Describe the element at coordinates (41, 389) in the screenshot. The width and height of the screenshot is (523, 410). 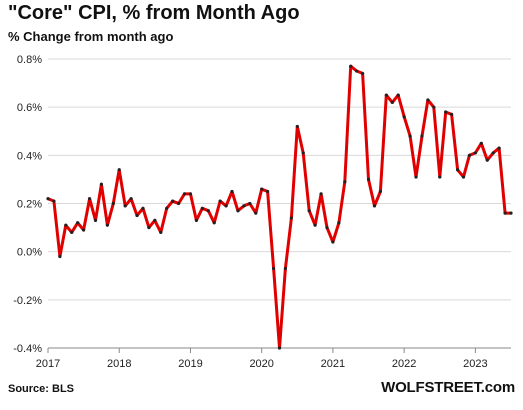
I see `source-note: Source: BLS` at that location.